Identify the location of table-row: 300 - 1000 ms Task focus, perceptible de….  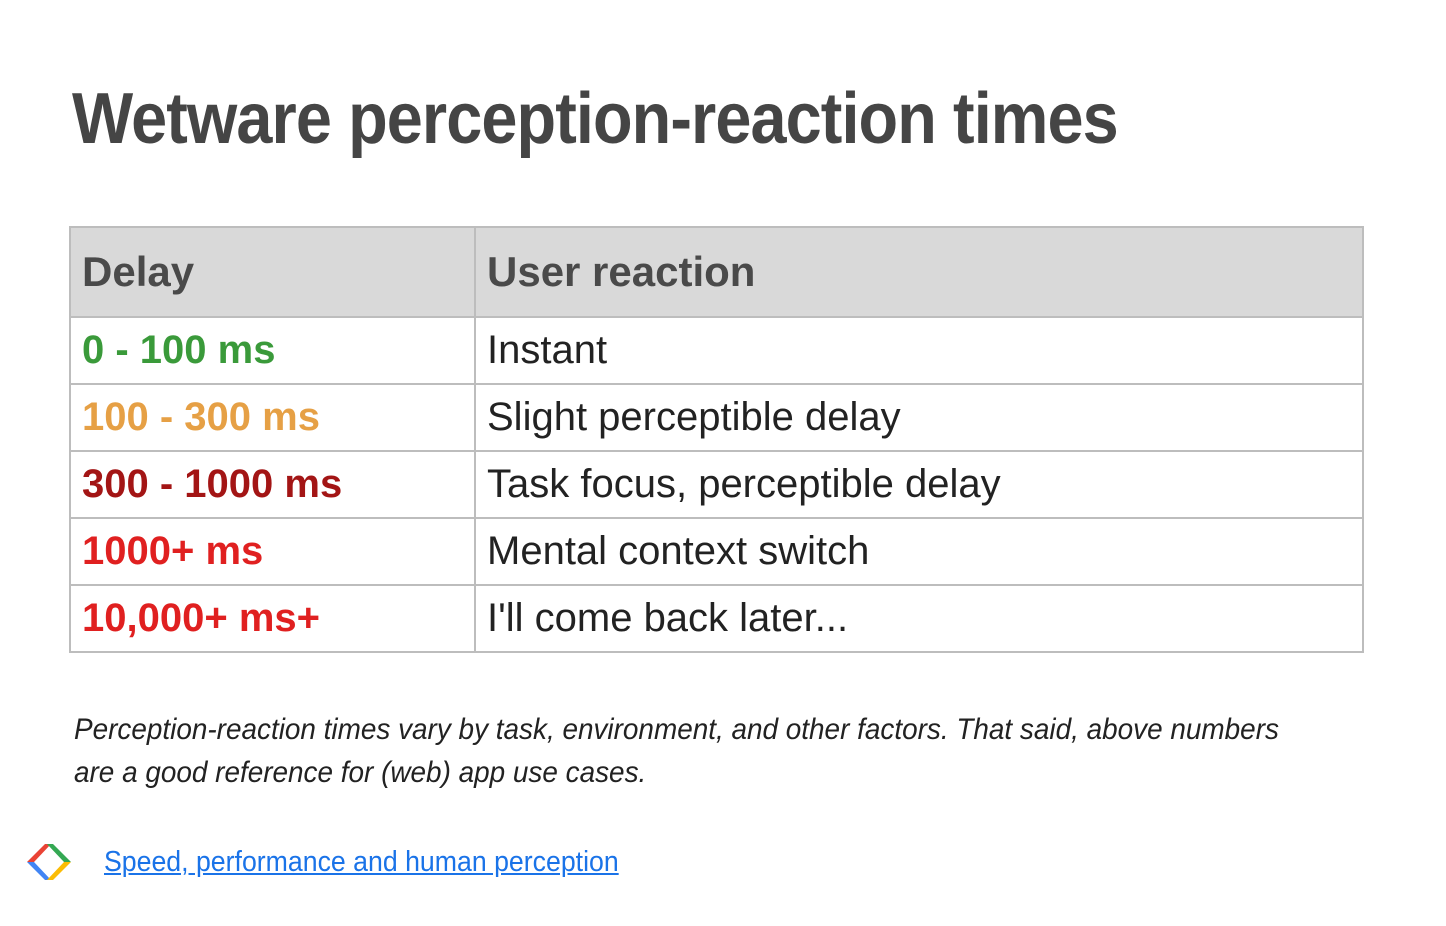
(716, 484).